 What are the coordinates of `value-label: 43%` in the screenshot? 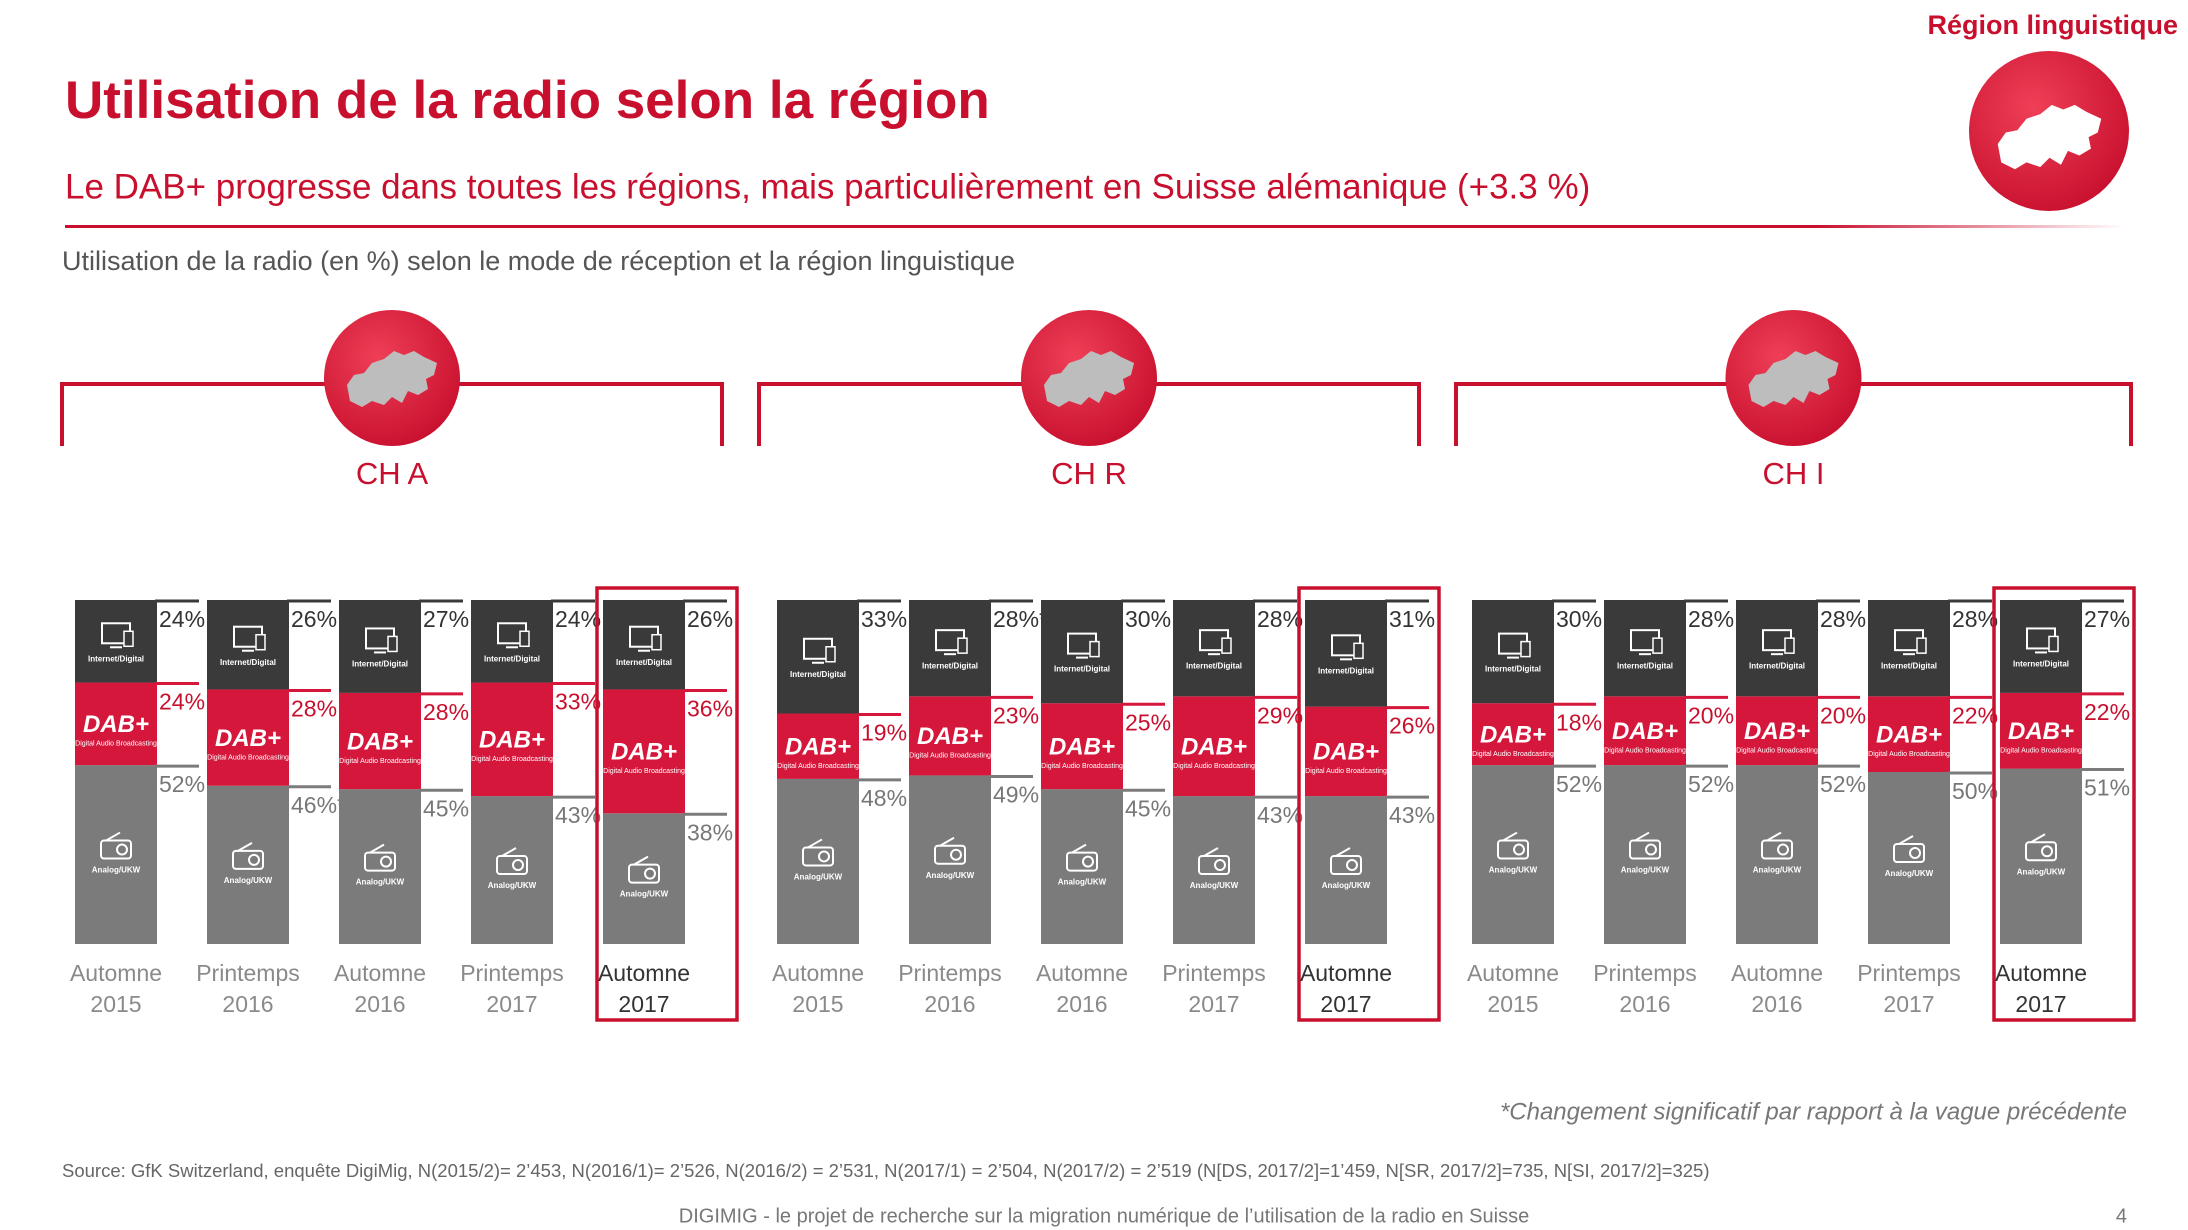 It's located at (1280, 815).